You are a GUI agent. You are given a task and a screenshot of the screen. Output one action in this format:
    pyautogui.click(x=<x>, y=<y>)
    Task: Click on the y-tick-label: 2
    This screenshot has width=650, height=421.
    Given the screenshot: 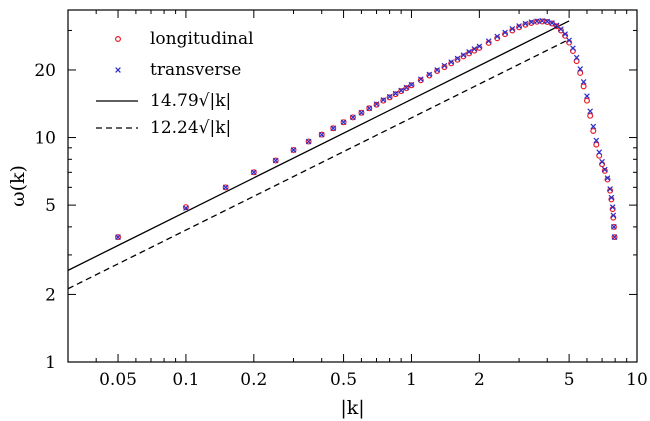 What is the action you would take?
    pyautogui.click(x=50, y=295)
    